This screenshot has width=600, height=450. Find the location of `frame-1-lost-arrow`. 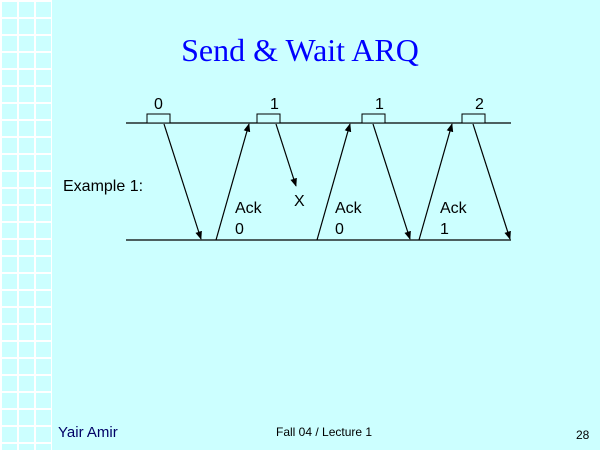

frame-1-lost-arrow is located at coordinates (286, 155).